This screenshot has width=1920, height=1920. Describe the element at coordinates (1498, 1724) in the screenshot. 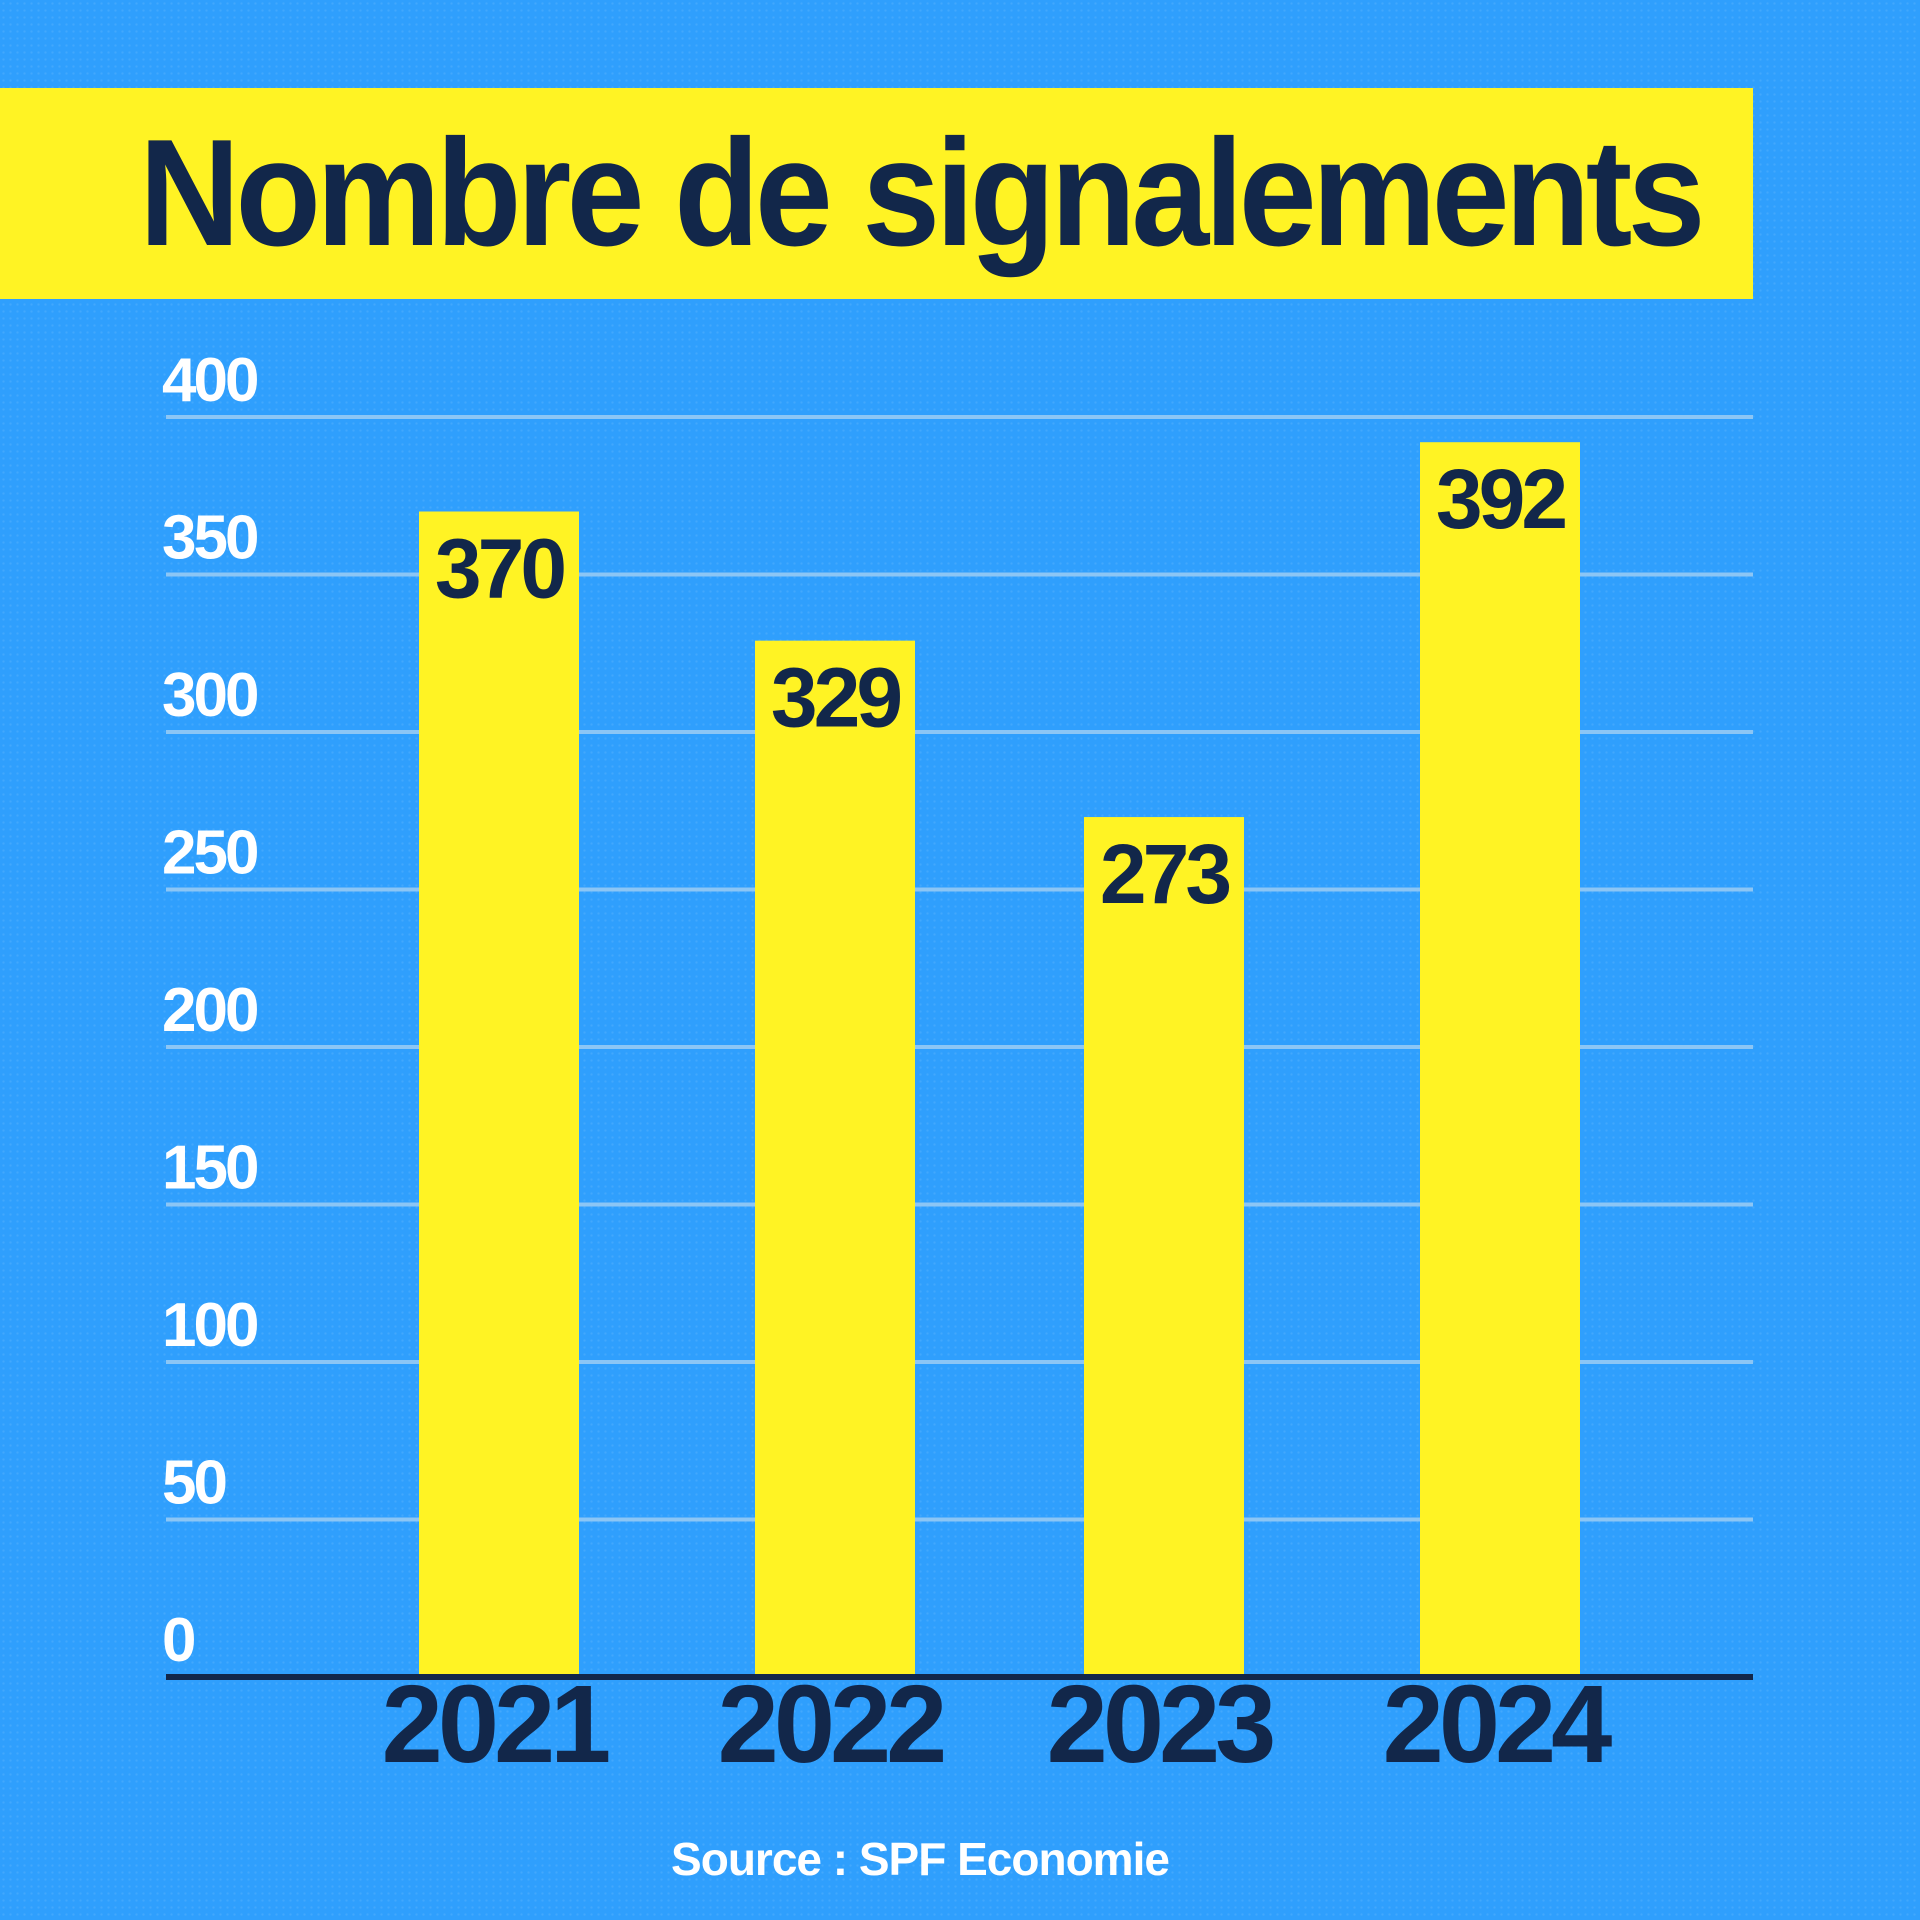

I see `x-tick-label-2024: 2024` at that location.